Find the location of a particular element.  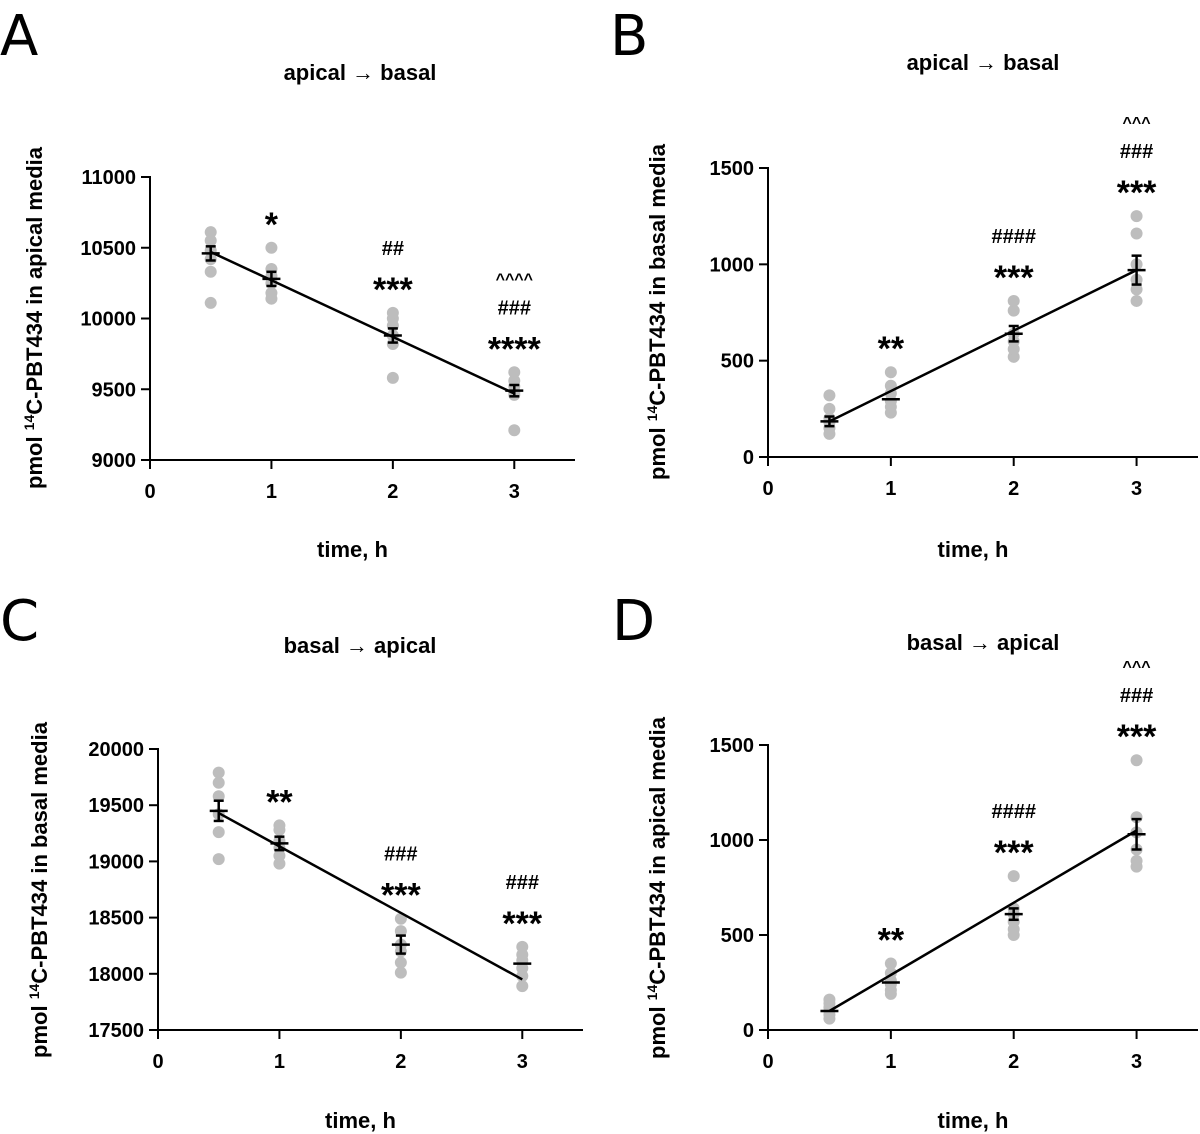

panel-letter: C is located at coordinates (19, 621).